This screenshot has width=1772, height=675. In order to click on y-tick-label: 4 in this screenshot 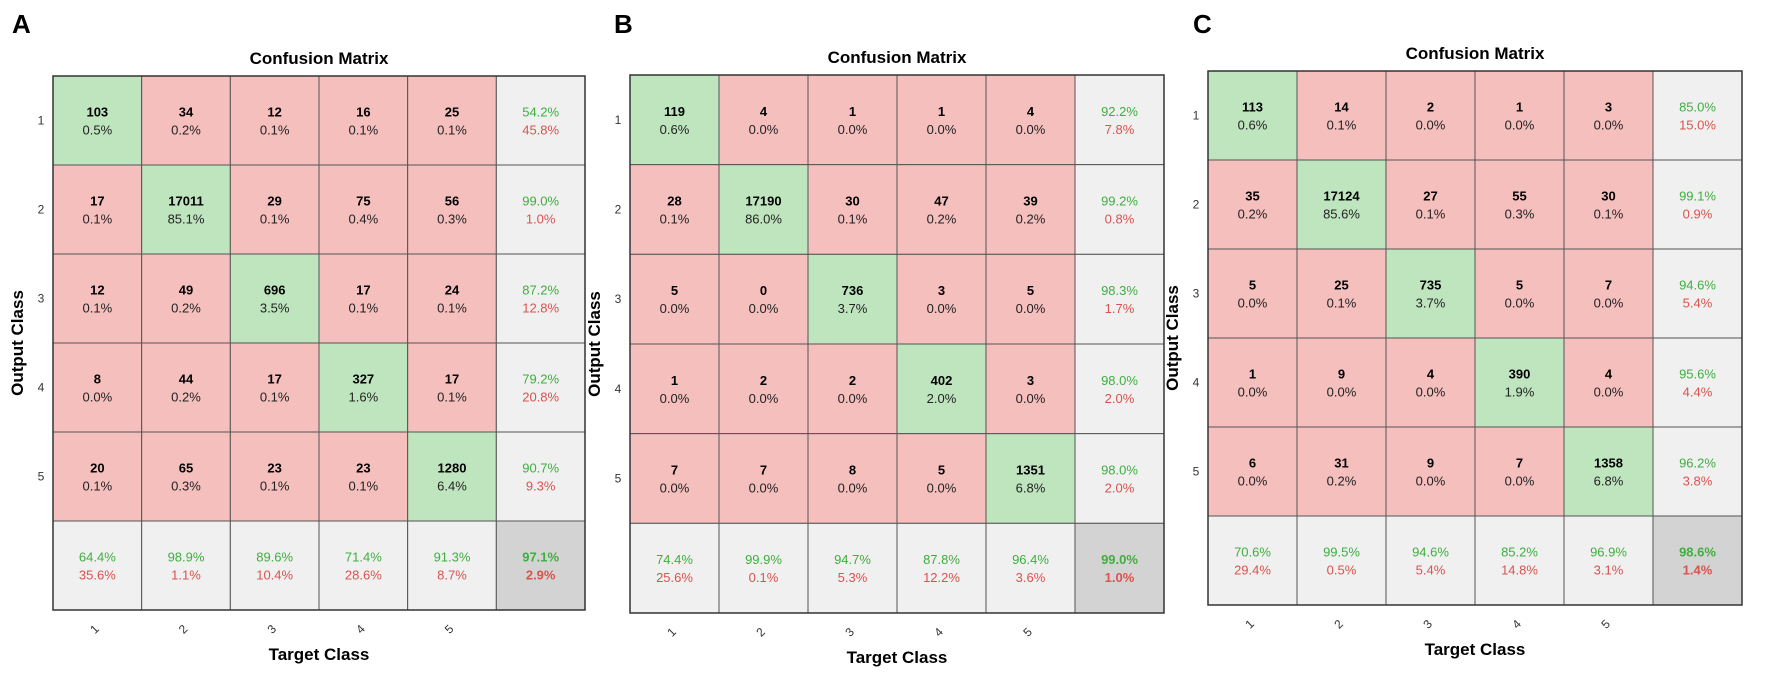, I will do `click(41, 388)`.